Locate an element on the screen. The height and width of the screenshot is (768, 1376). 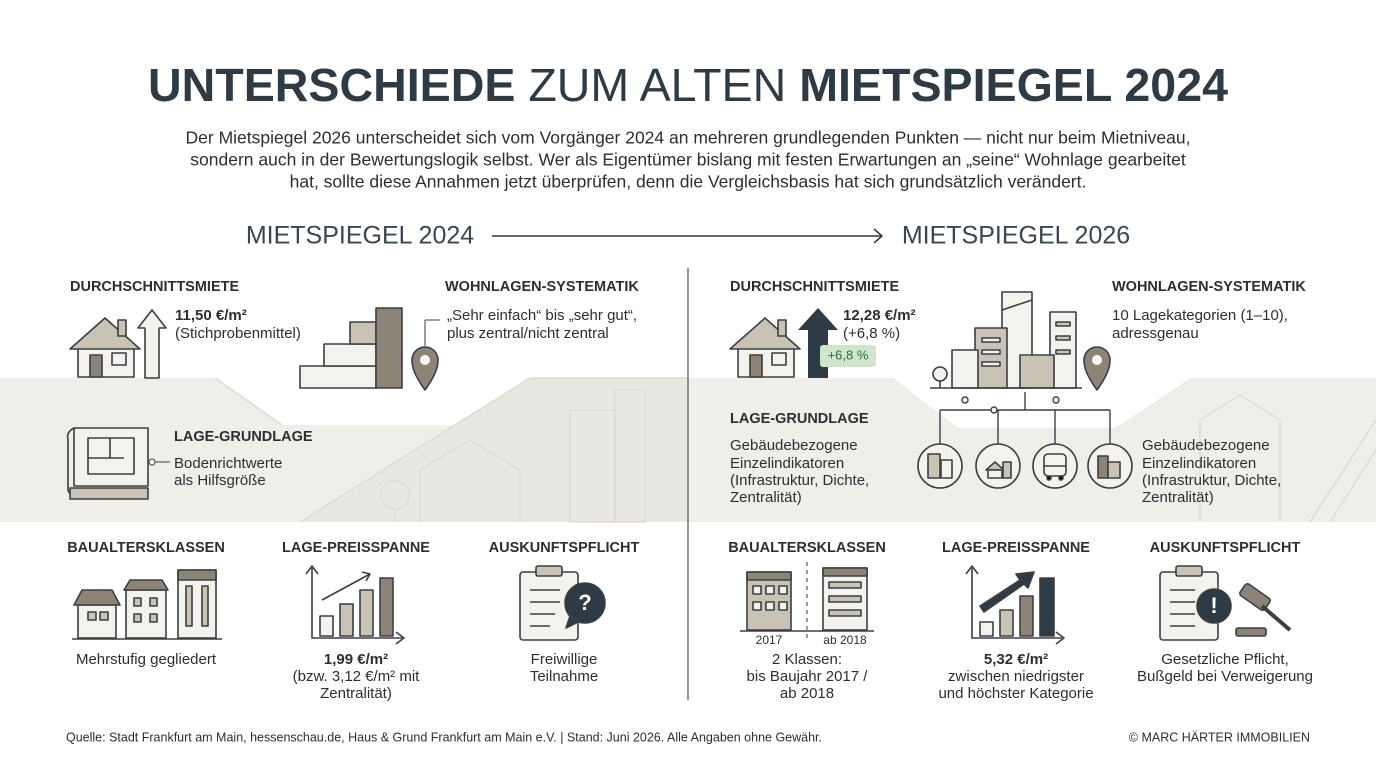
body-text: plus zentral/nicht zentral is located at coordinates (528, 333).